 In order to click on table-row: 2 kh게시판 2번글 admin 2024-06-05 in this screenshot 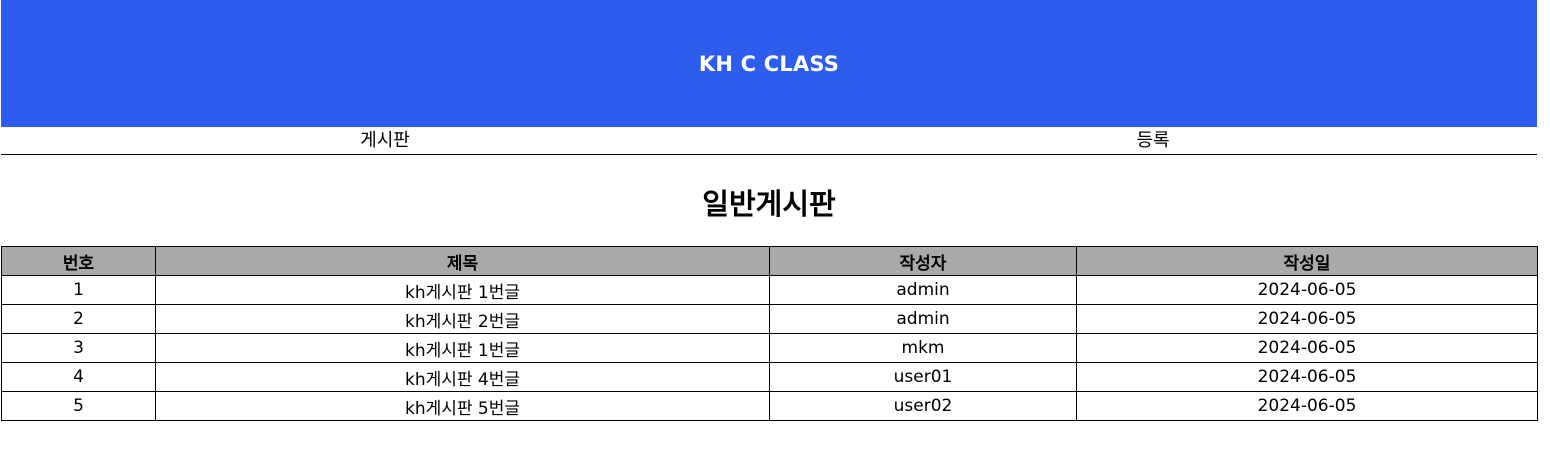, I will do `click(769, 319)`.